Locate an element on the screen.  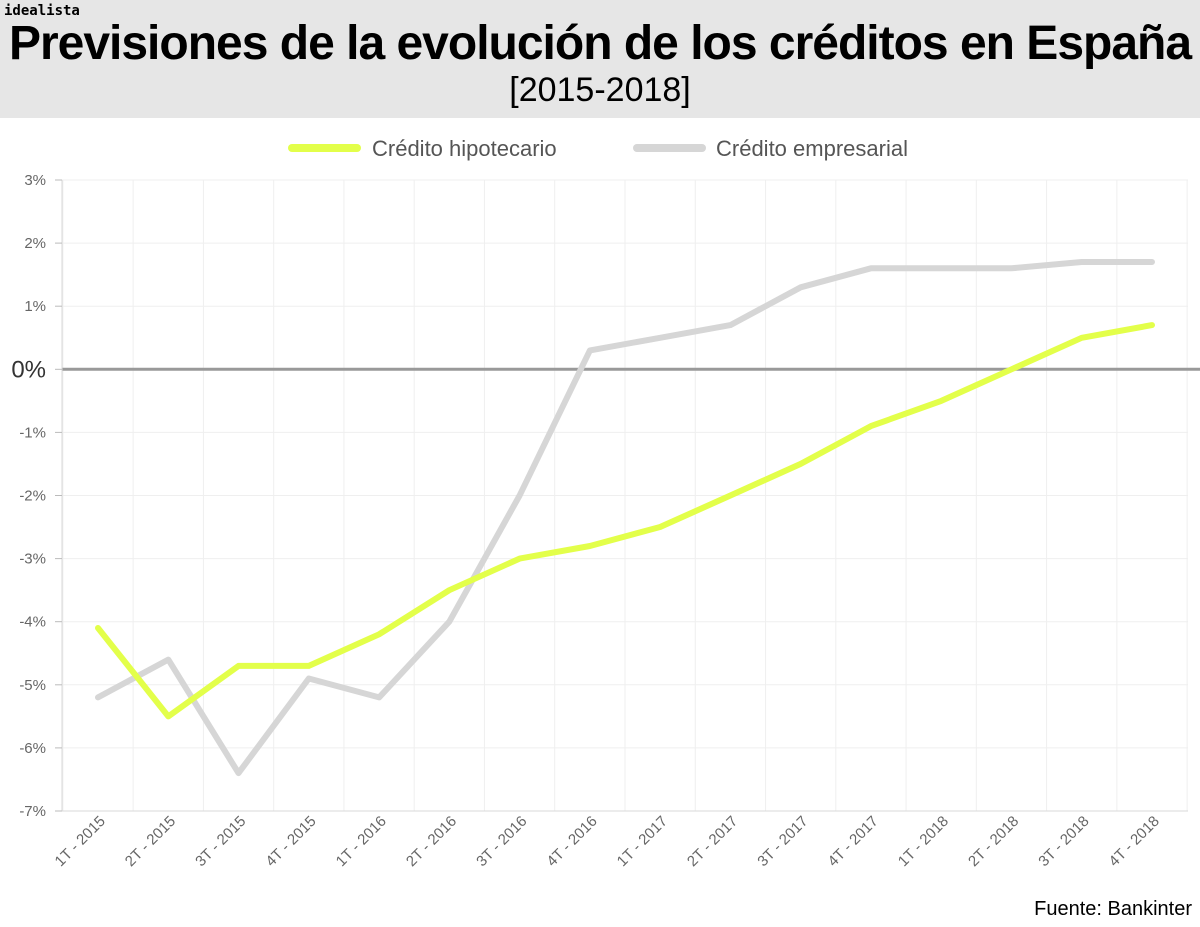
x-tick-label: 2T - 2017 is located at coordinates (712, 841).